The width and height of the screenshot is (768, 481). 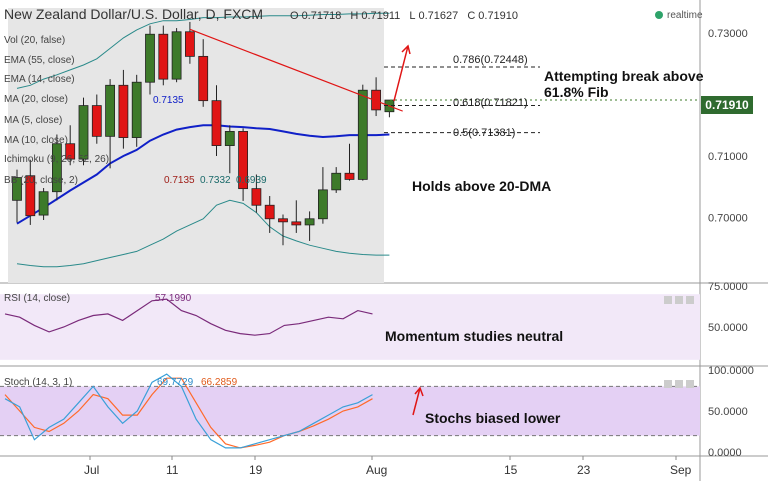 What do you see at coordinates (219, 382) in the screenshot?
I see `legend-stoch-d: 66.2859` at bounding box center [219, 382].